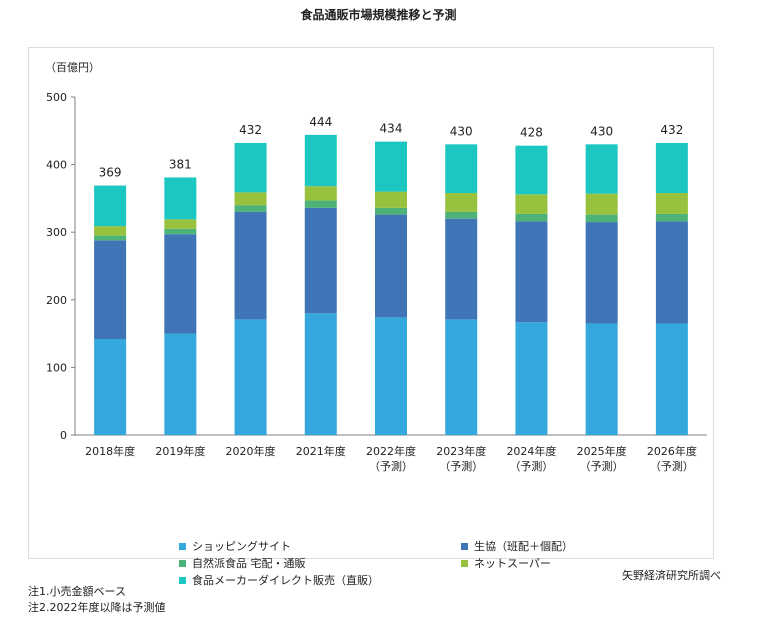  Describe the element at coordinates (56, 367) in the screenshot. I see `y-tick-label: 100` at that location.